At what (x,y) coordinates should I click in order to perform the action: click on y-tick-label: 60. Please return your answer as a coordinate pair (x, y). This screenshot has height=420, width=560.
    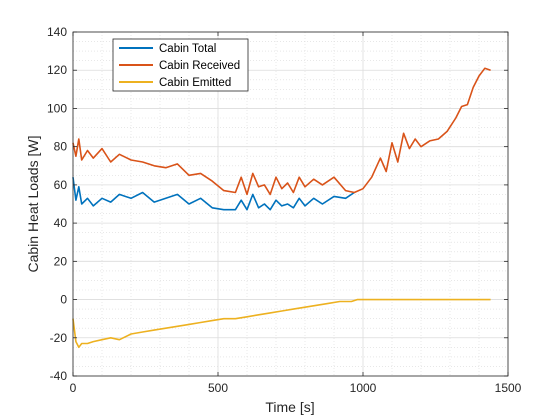
    Looking at the image, I should click on (61, 185).